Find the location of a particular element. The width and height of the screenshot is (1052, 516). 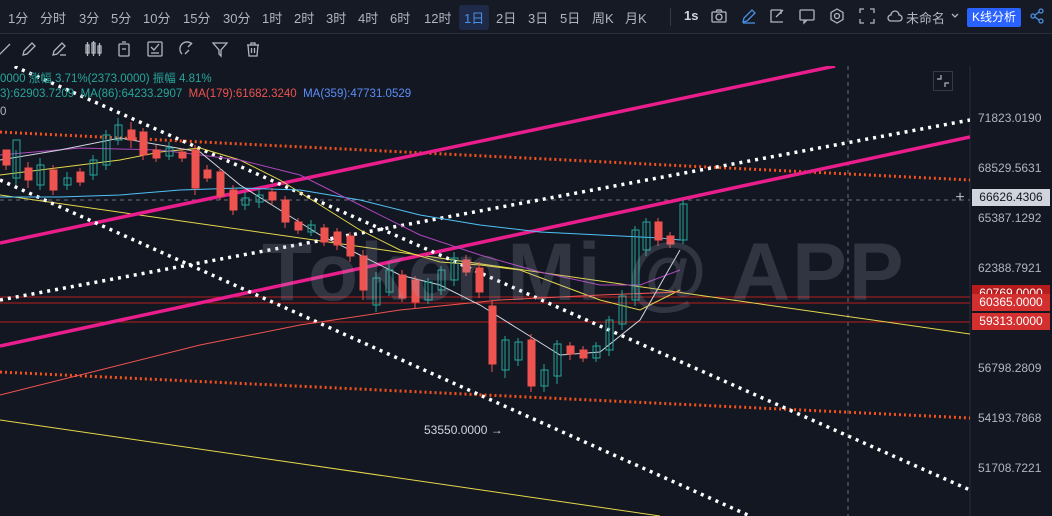

timeframe-2d: 2日 is located at coordinates (506, 18).